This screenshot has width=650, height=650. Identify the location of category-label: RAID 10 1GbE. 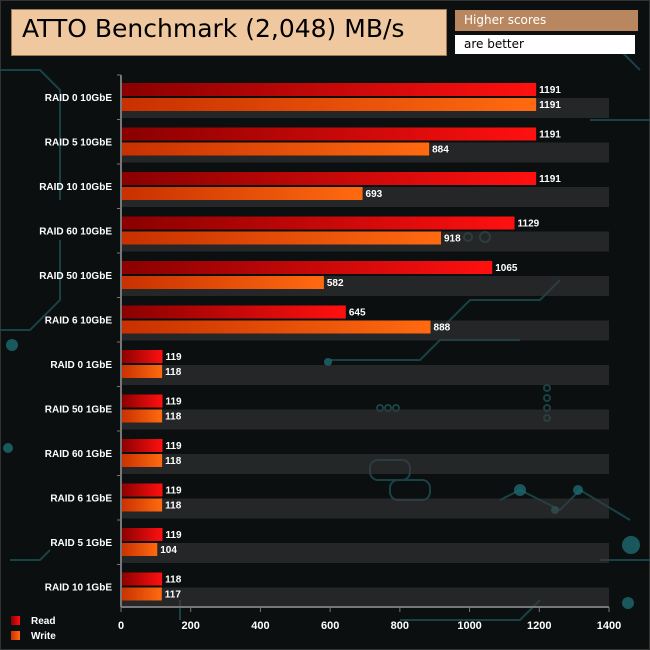
(79, 588).